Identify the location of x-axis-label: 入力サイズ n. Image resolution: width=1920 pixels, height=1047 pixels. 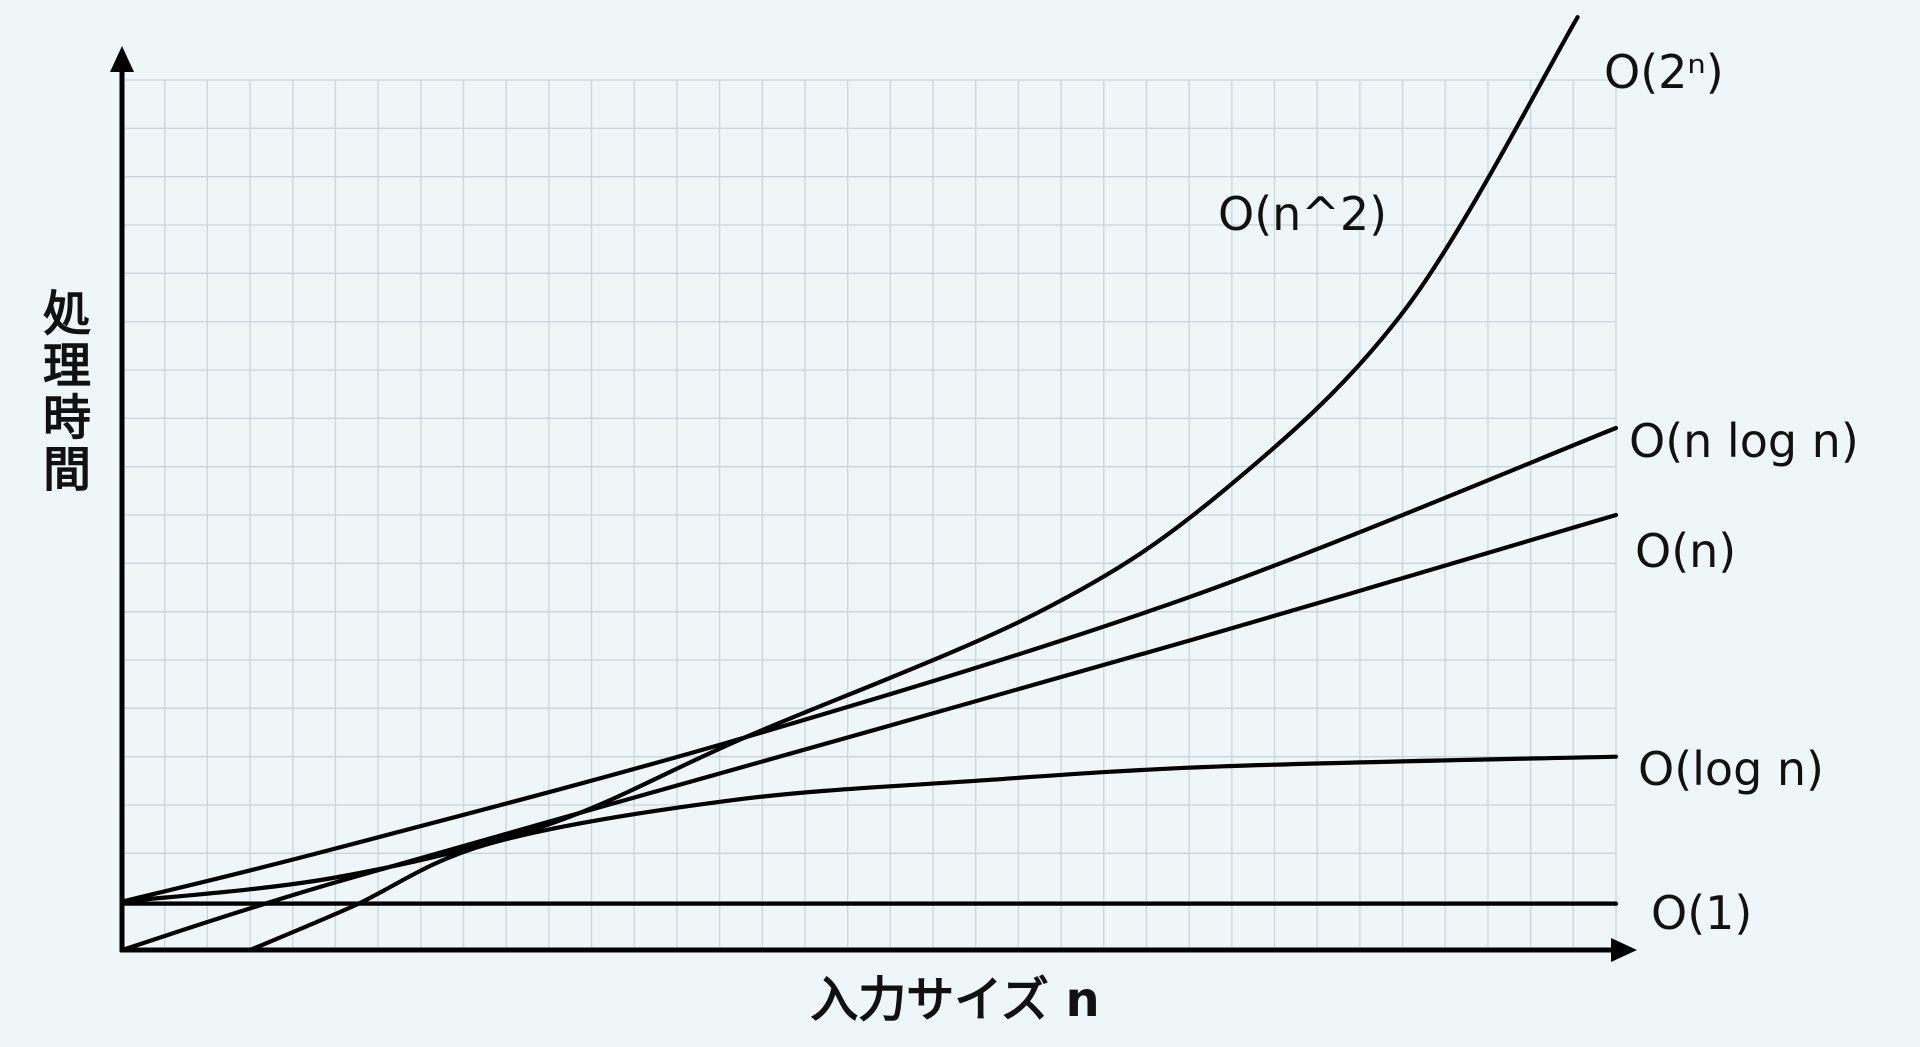
(954, 1000).